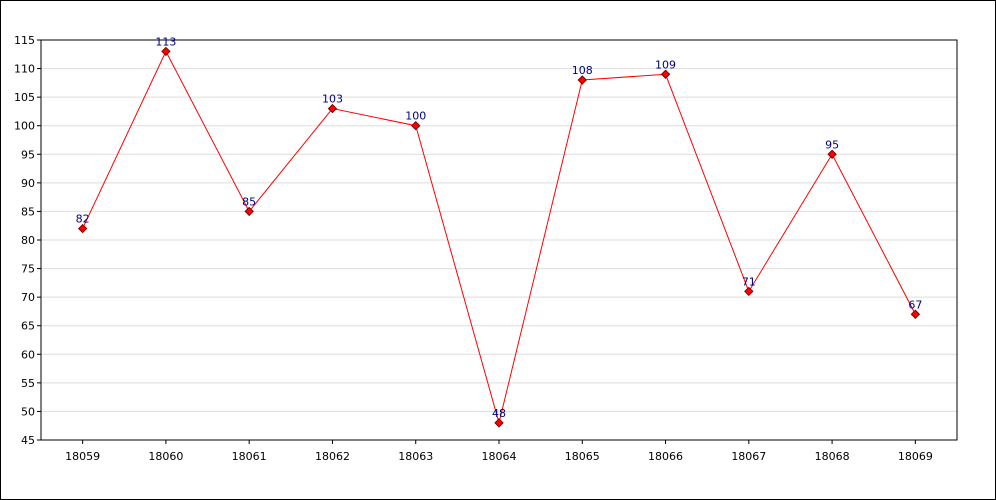  Describe the element at coordinates (83, 219) in the screenshot. I see `data-label: 82` at that location.